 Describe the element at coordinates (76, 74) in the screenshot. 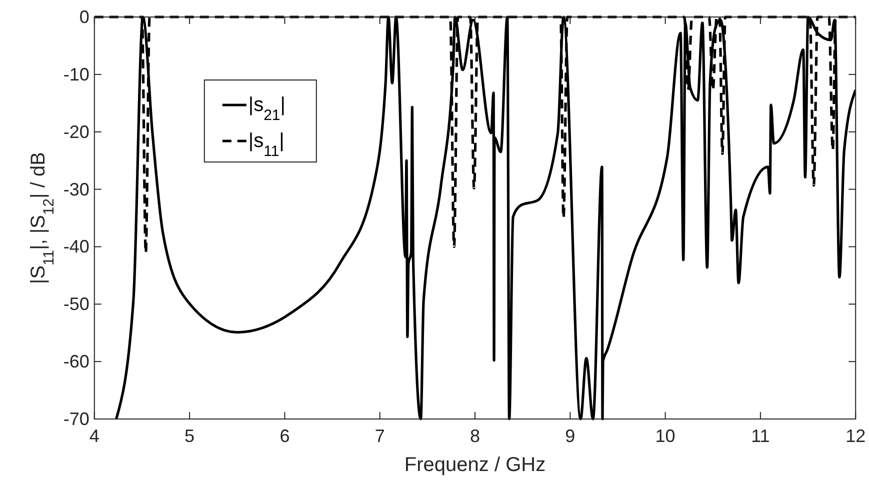

I see `y-tick-label: -10` at that location.